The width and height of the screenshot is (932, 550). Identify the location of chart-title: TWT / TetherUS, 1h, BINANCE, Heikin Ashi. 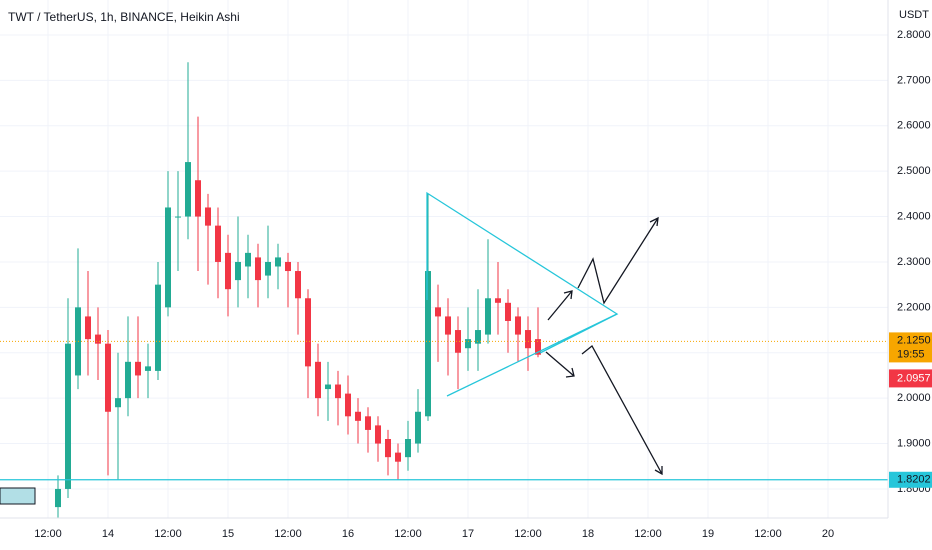
(124, 17).